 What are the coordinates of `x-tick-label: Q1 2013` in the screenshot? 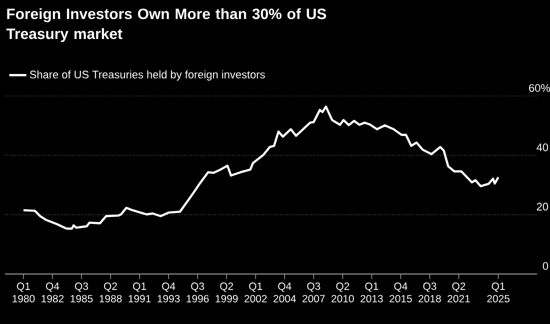 It's located at (371, 292).